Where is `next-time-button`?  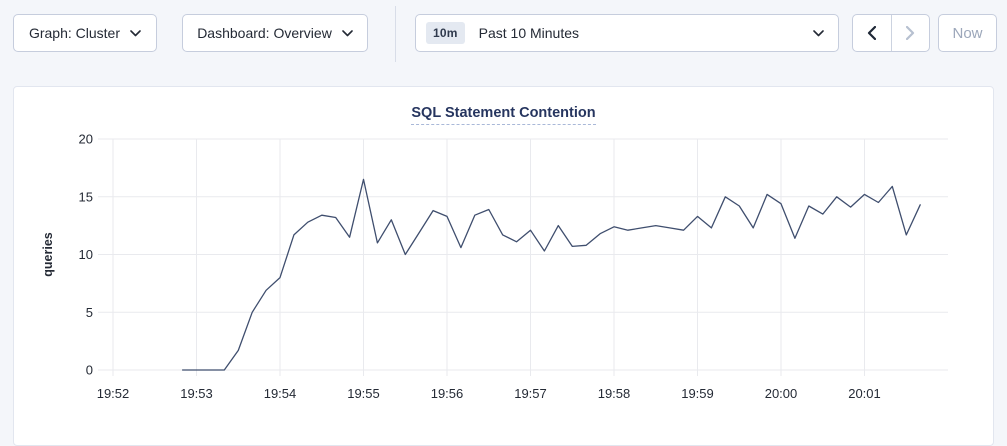
next-time-button is located at coordinates (910, 33).